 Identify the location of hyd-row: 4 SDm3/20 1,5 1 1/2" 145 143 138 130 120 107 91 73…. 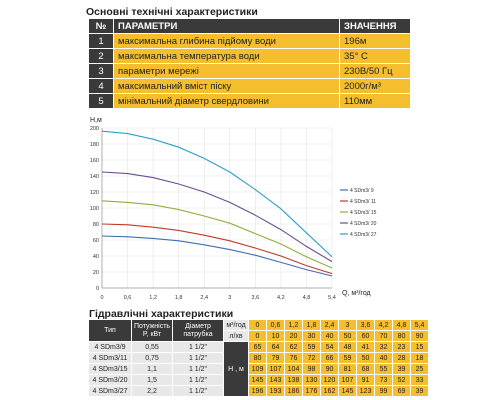
(258, 380).